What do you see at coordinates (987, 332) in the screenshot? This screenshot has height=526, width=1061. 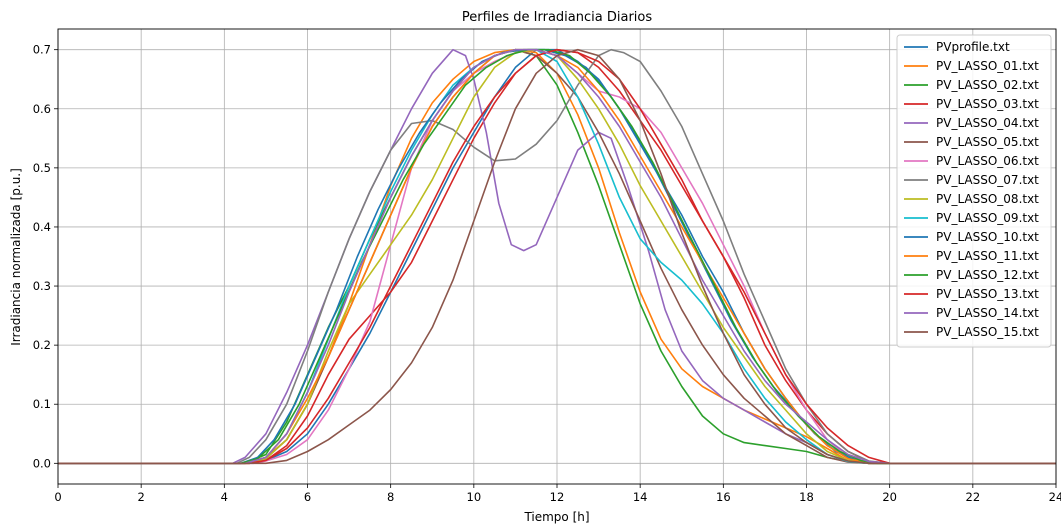 I see `legend-label: PV_LASSO_15.txt` at bounding box center [987, 332].